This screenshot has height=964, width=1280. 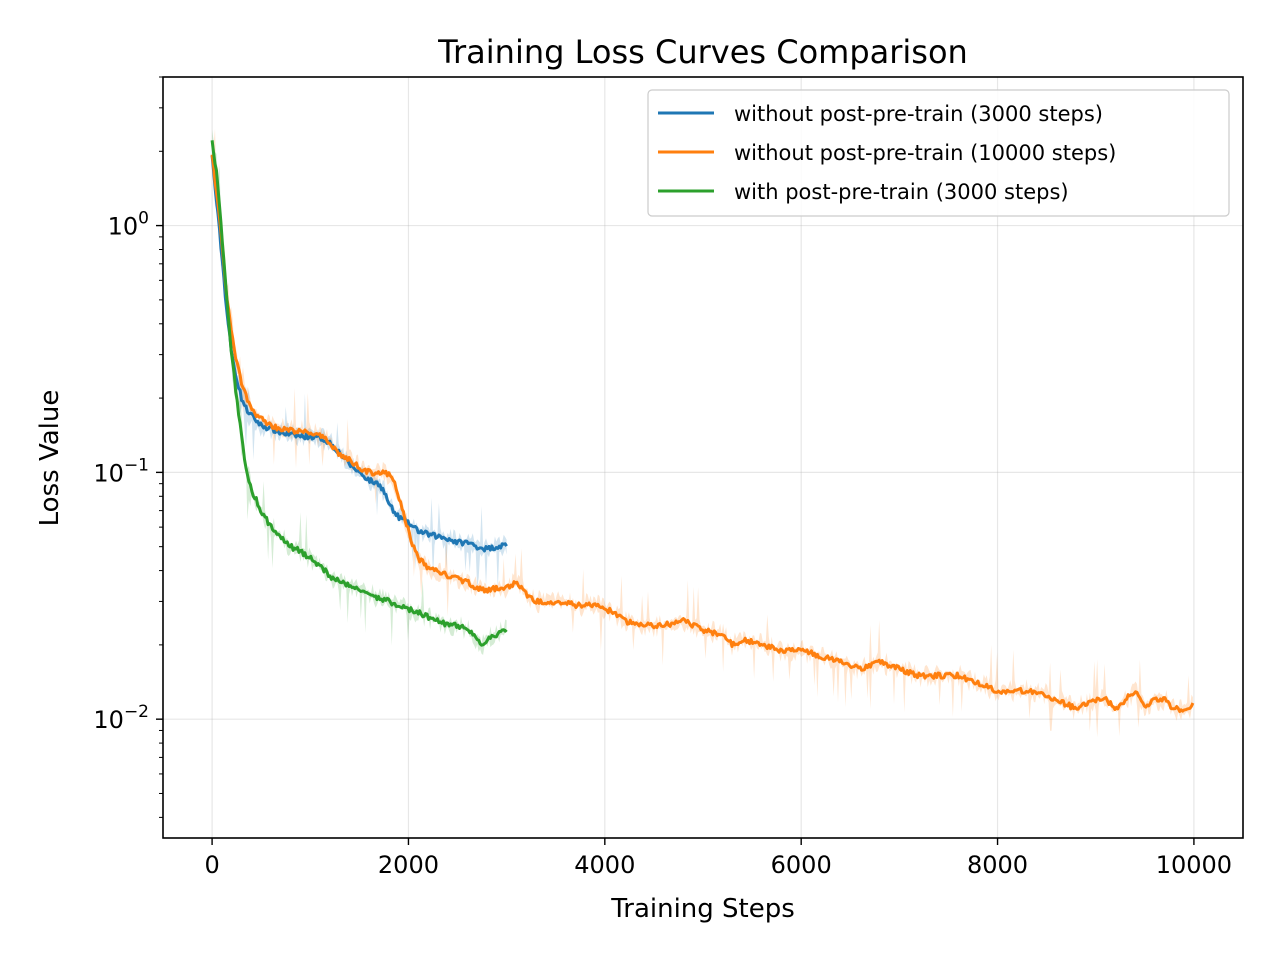 I want to click on legend-box, so click(x=938, y=153).